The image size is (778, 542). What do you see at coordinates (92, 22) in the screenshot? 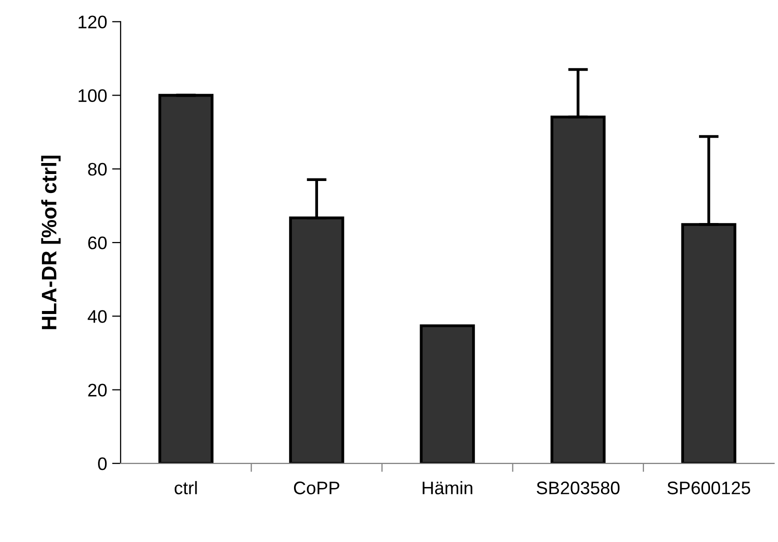
I see `y-tick-label: 120` at bounding box center [92, 22].